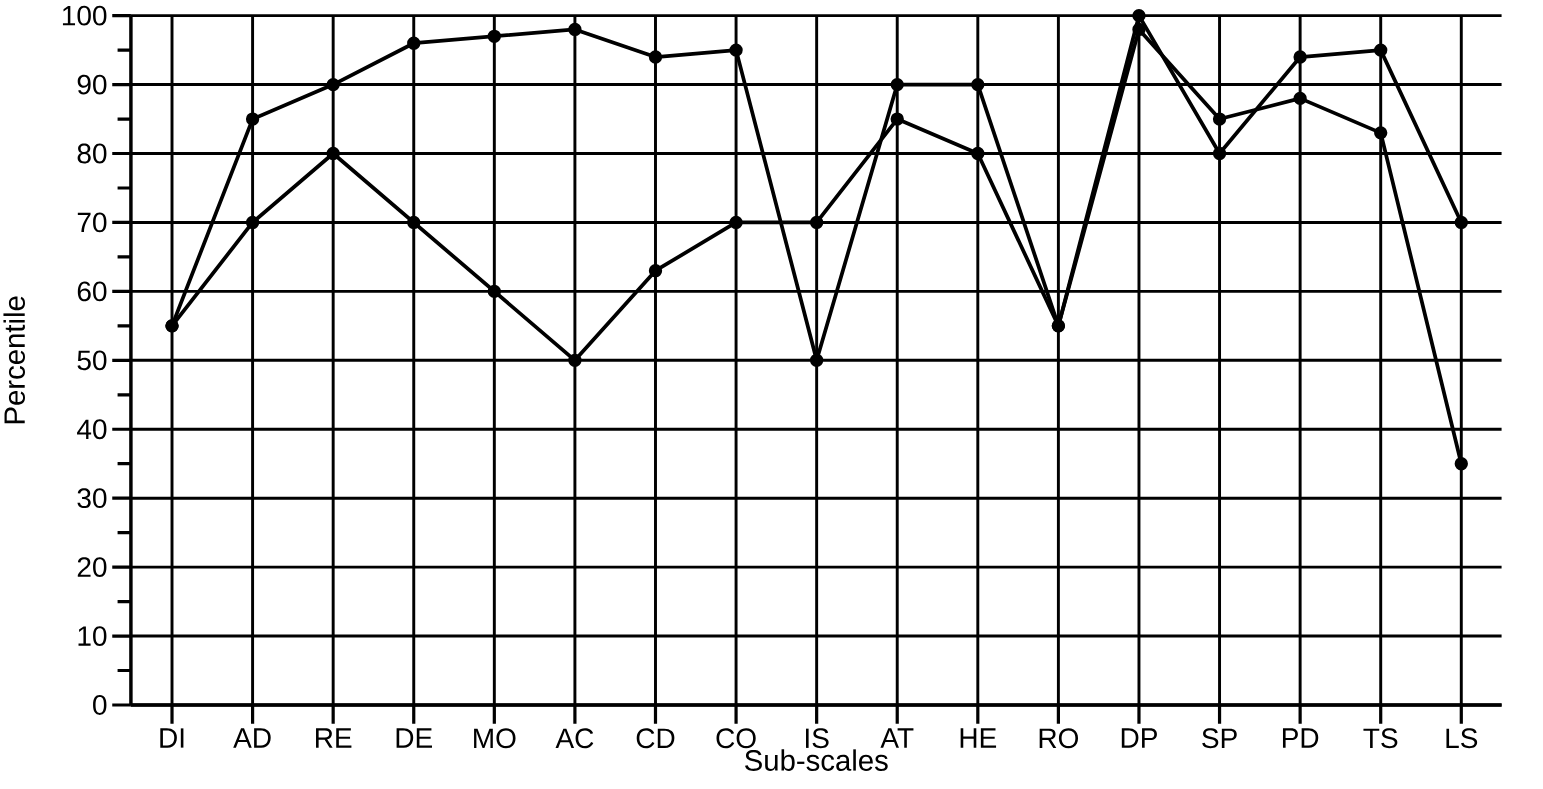 The width and height of the screenshot is (1543, 789). Describe the element at coordinates (92, 84) in the screenshot. I see `y-tick-label: 90` at that location.